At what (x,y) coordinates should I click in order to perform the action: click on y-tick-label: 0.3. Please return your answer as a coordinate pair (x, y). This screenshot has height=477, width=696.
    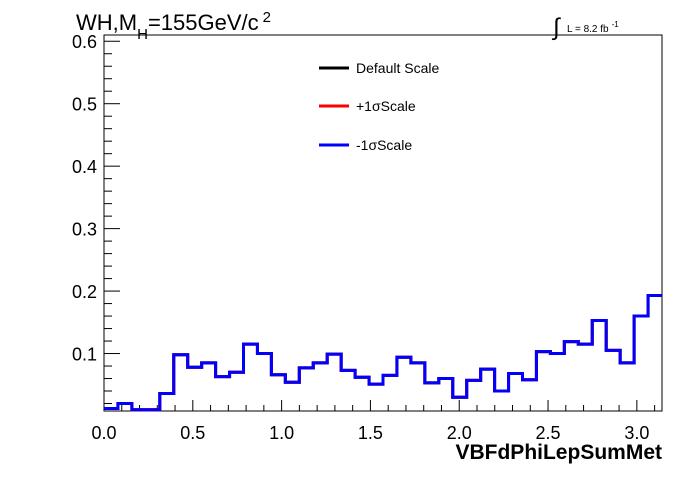
    Looking at the image, I should click on (84, 230).